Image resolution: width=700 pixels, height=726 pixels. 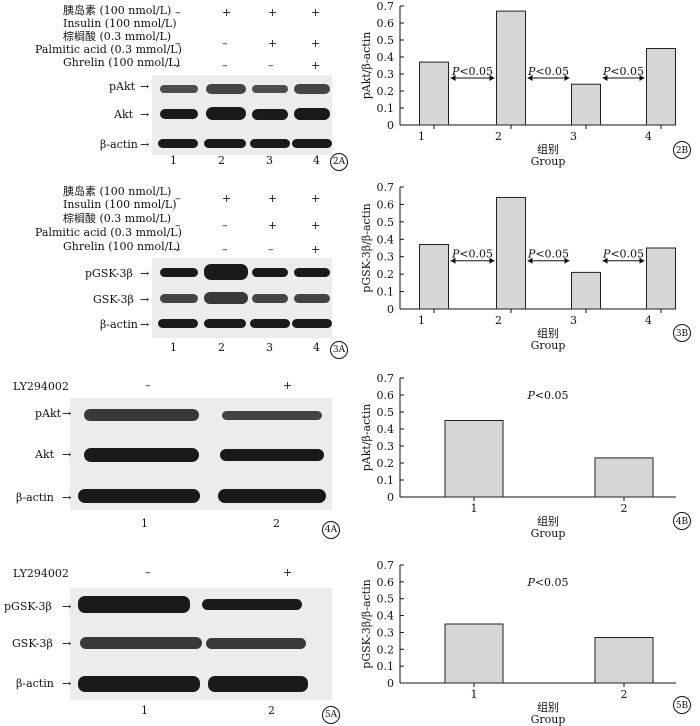 I want to click on lane-number: 3, so click(x=269, y=347).